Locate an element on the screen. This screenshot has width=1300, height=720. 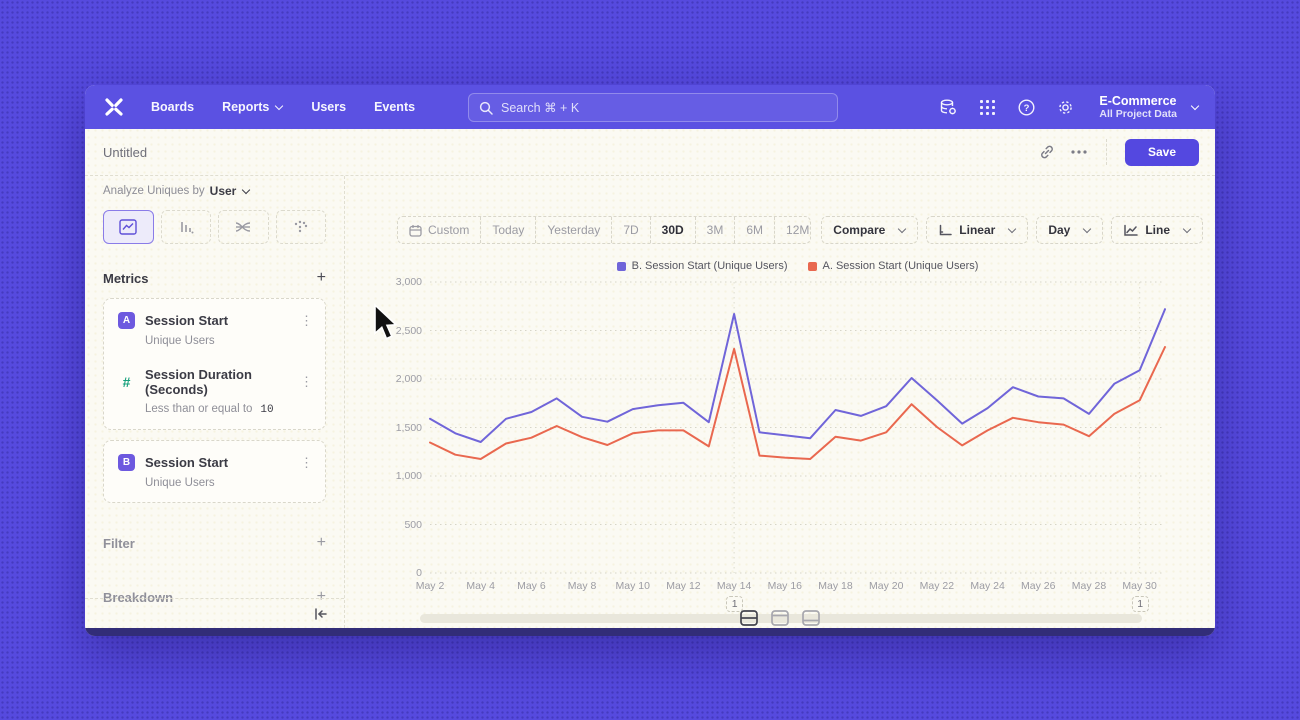
x-tick-label: May 26 is located at coordinates (1038, 586).